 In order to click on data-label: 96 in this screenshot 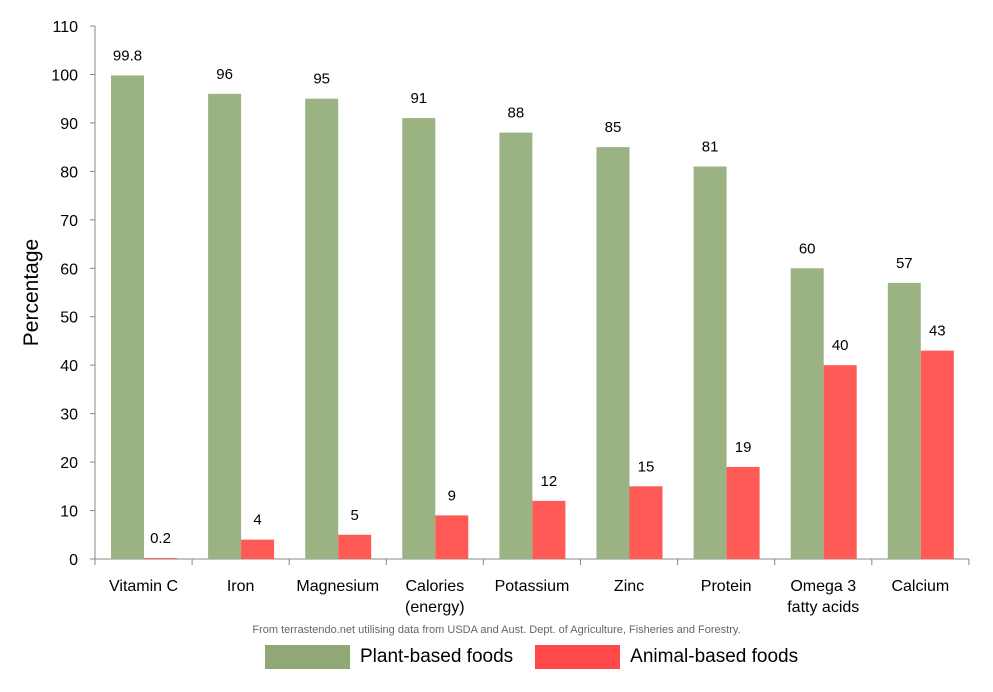, I will do `click(224, 74)`.